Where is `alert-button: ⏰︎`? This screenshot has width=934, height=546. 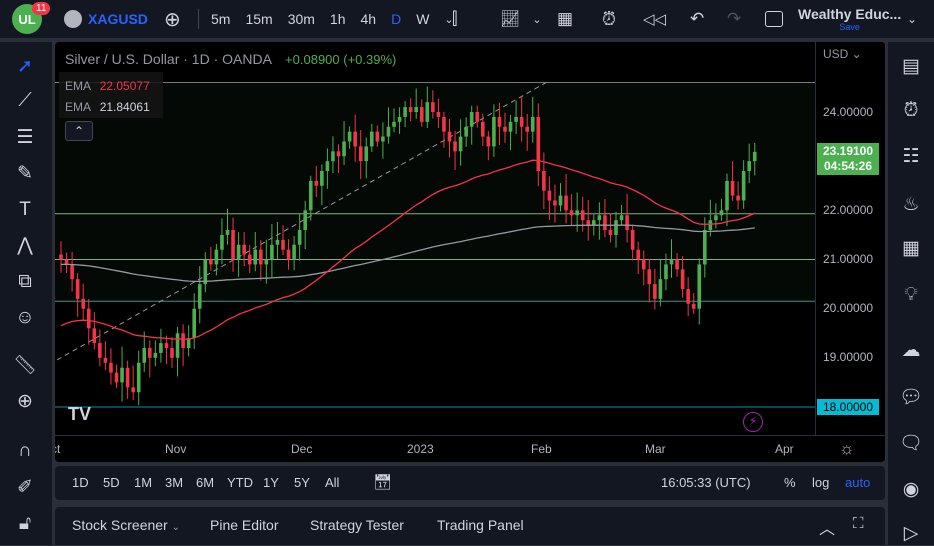 alert-button: ⏰︎ is located at coordinates (609, 19).